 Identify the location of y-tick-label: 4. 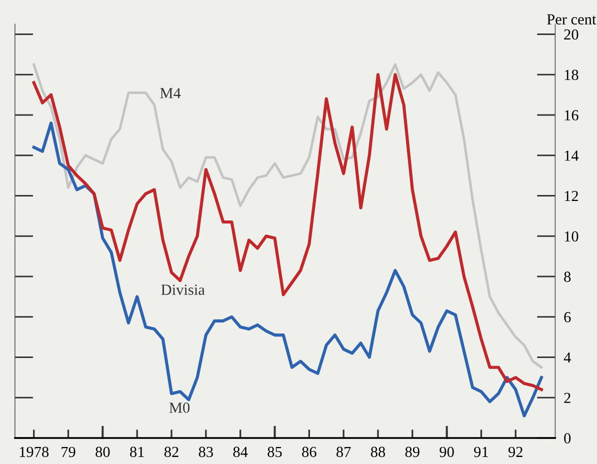
(567, 357).